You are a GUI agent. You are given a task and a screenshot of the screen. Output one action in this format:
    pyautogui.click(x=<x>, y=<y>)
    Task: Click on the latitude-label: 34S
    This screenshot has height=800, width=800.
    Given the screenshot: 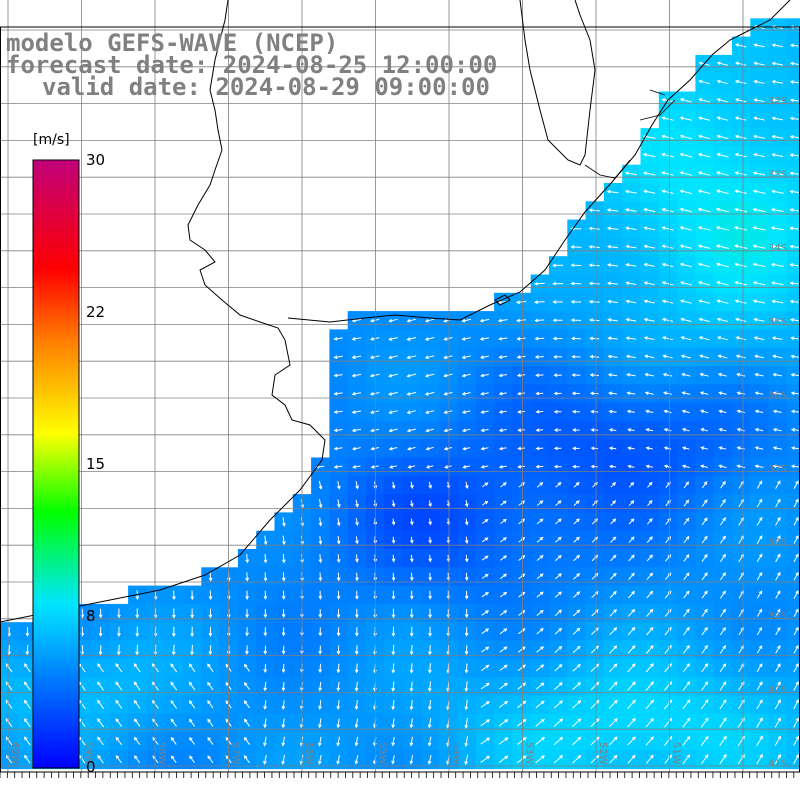 What is the action you would take?
    pyautogui.click(x=777, y=248)
    